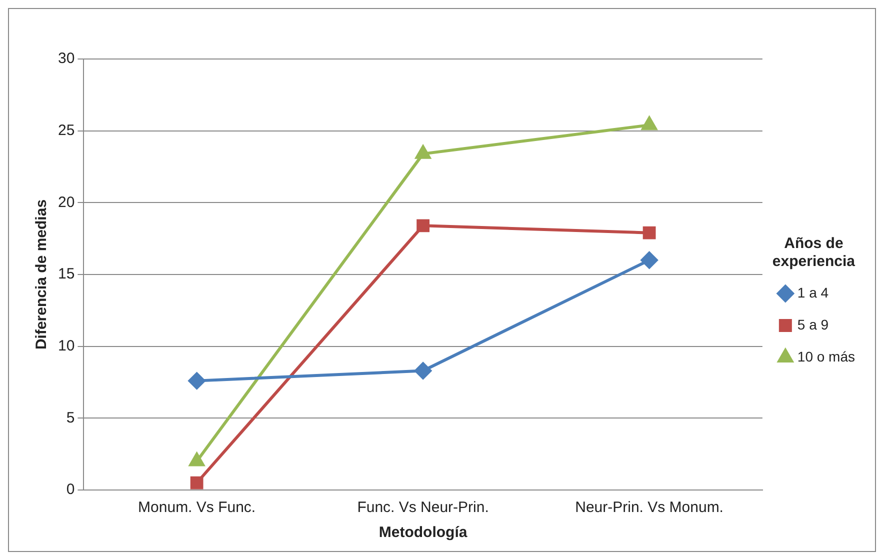 The height and width of the screenshot is (560, 884). What do you see at coordinates (66, 202) in the screenshot?
I see `y-tick-label: 20` at bounding box center [66, 202].